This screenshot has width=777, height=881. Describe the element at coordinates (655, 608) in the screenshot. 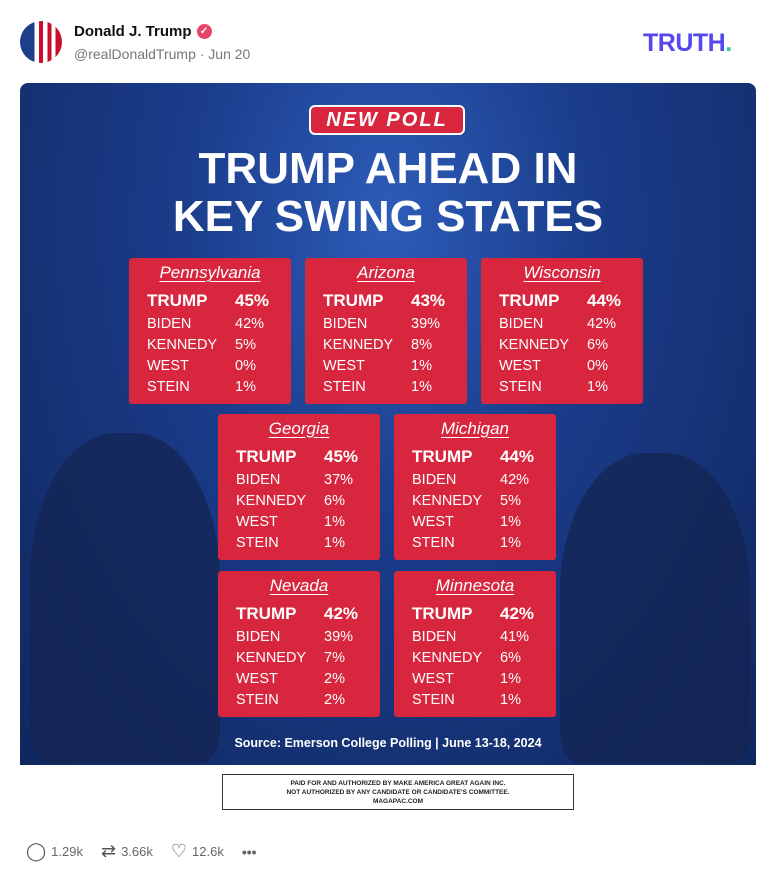

I see `speaker-figure-right` at that location.